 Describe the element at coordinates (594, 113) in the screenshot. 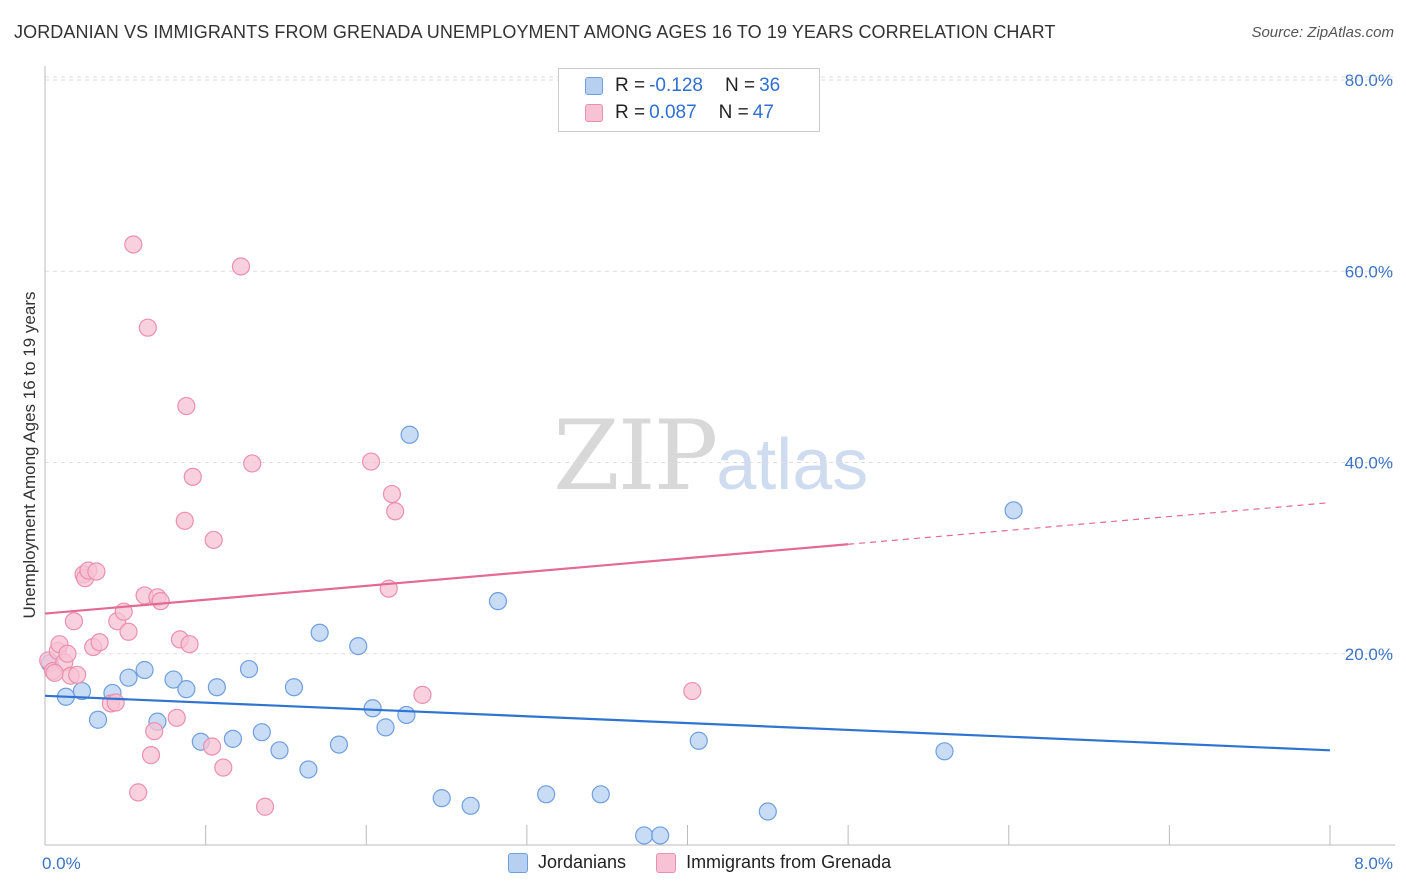

I see `legend-swatch-pink` at that location.